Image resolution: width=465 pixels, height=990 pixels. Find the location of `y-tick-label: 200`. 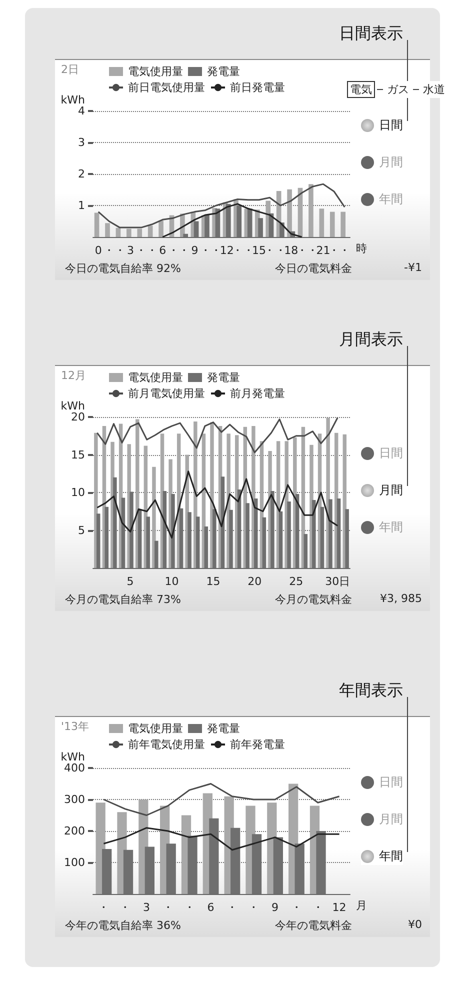

y-tick-label: 200 is located at coordinates (74, 831).